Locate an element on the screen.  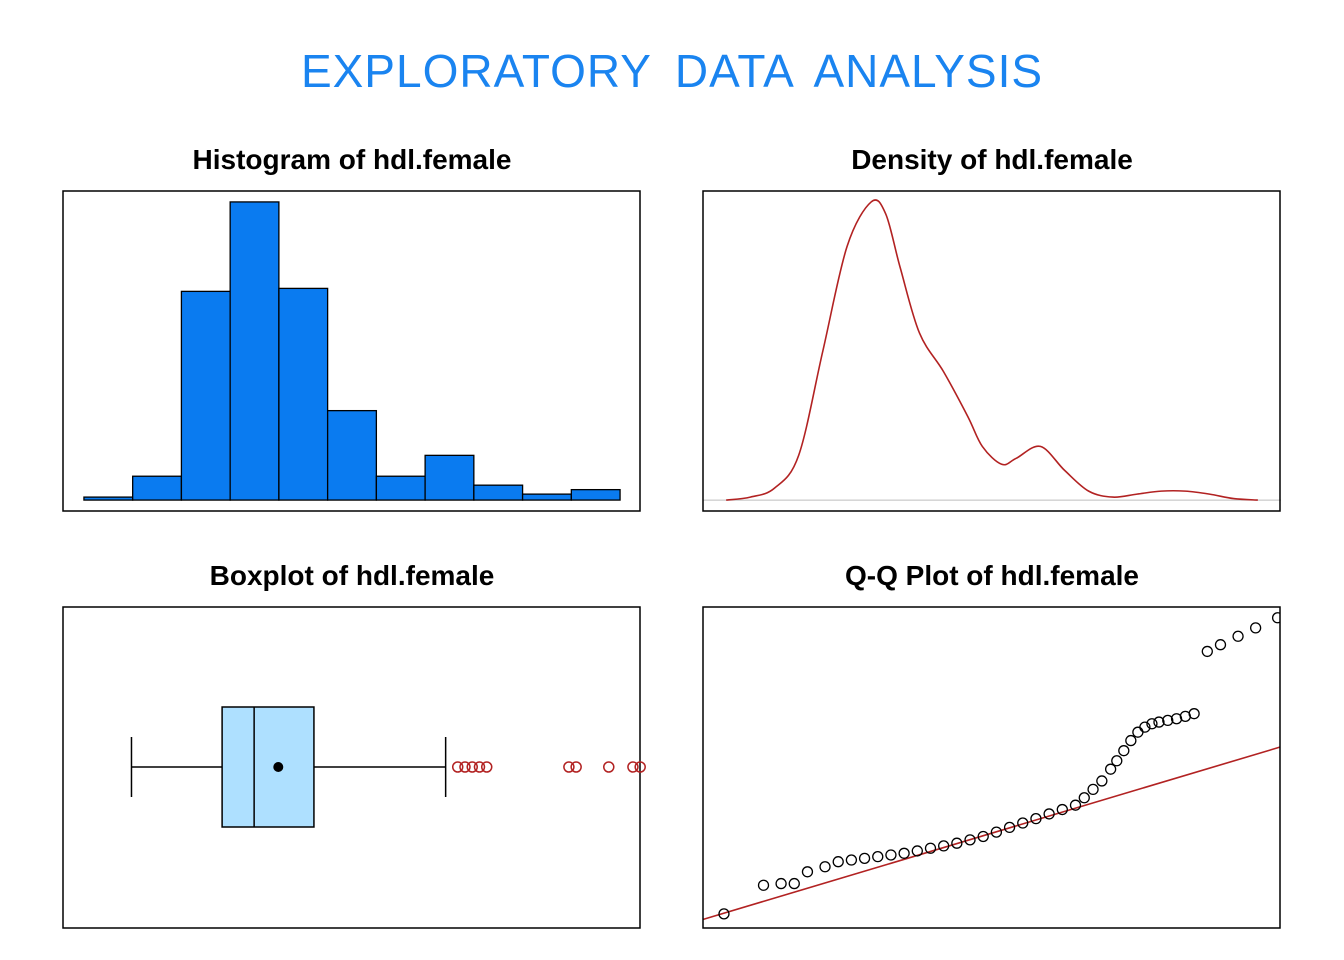
page-title: EXPLORATORY DATA ANALYSIS is located at coordinates (672, 71).